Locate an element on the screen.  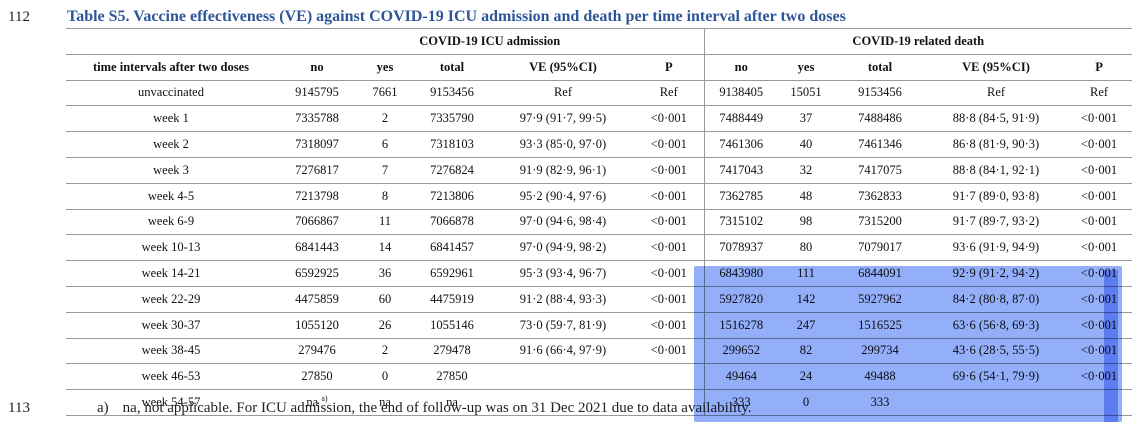
table-cell: 7213798 is located at coordinates (317, 196).